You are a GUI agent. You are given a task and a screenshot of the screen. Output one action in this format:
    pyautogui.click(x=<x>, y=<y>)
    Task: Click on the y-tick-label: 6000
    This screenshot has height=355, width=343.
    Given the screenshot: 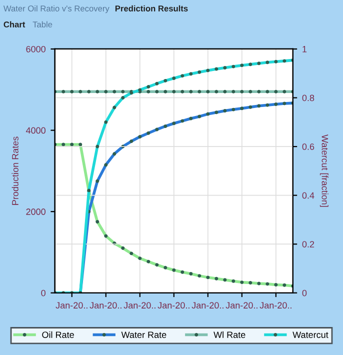 What is the action you would take?
    pyautogui.click(x=36, y=49)
    